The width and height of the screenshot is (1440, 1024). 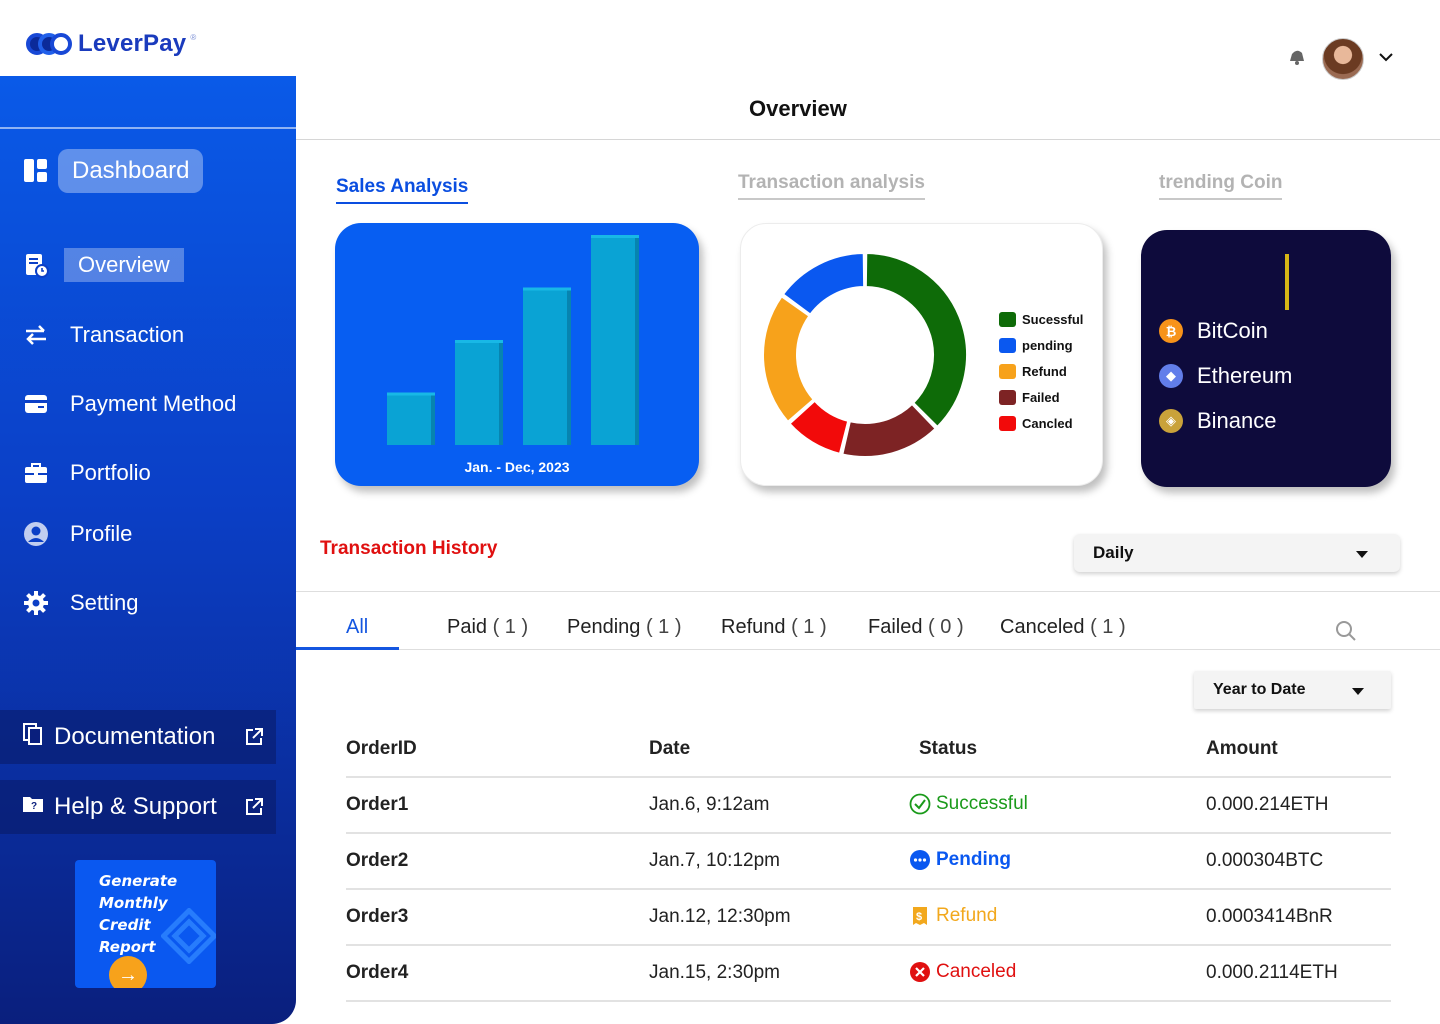 What do you see at coordinates (33, 807) in the screenshot?
I see `help-folder-icon: ?` at bounding box center [33, 807].